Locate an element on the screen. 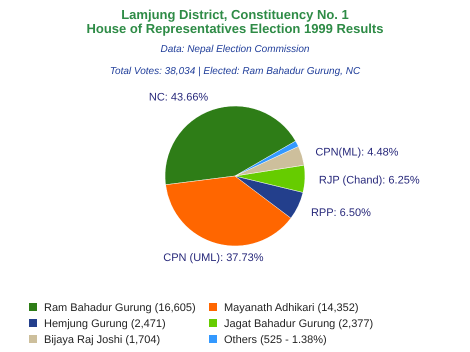 The width and height of the screenshot is (470, 352). data-label: NC: 43.66% is located at coordinates (178, 97).